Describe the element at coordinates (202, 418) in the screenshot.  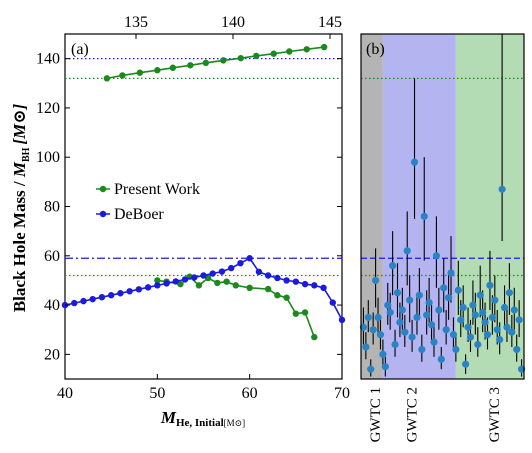
I see `x-axis-label: MHe, Initial[M⊙]` at that location.